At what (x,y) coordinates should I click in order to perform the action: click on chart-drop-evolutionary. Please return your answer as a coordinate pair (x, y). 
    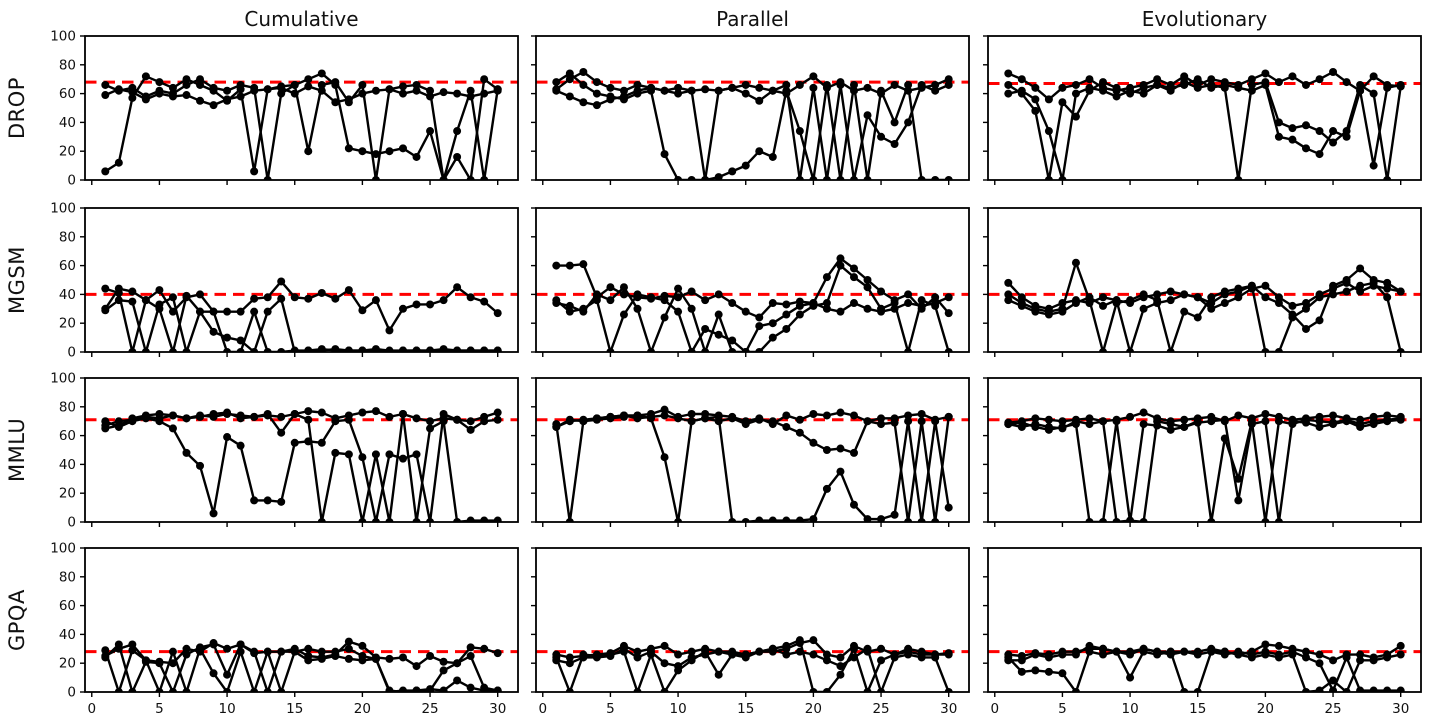
    Looking at the image, I should click on (1202, 110).